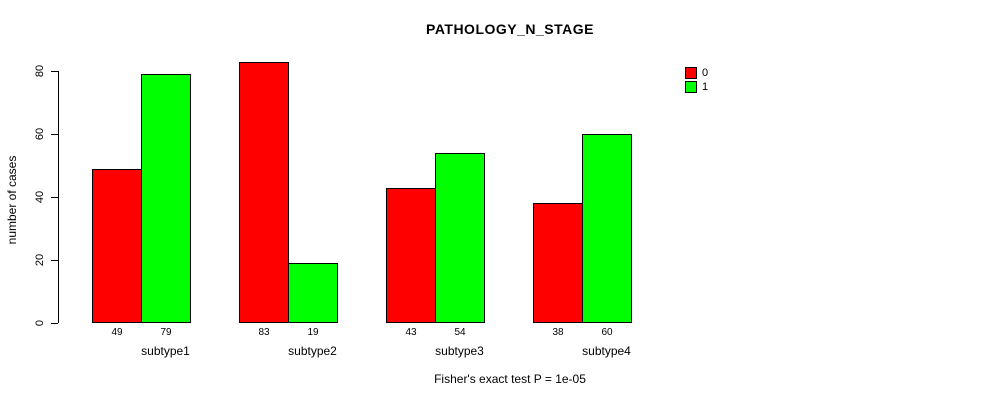  Describe the element at coordinates (40, 197) in the screenshot. I see `y-tick-label: 40` at that location.